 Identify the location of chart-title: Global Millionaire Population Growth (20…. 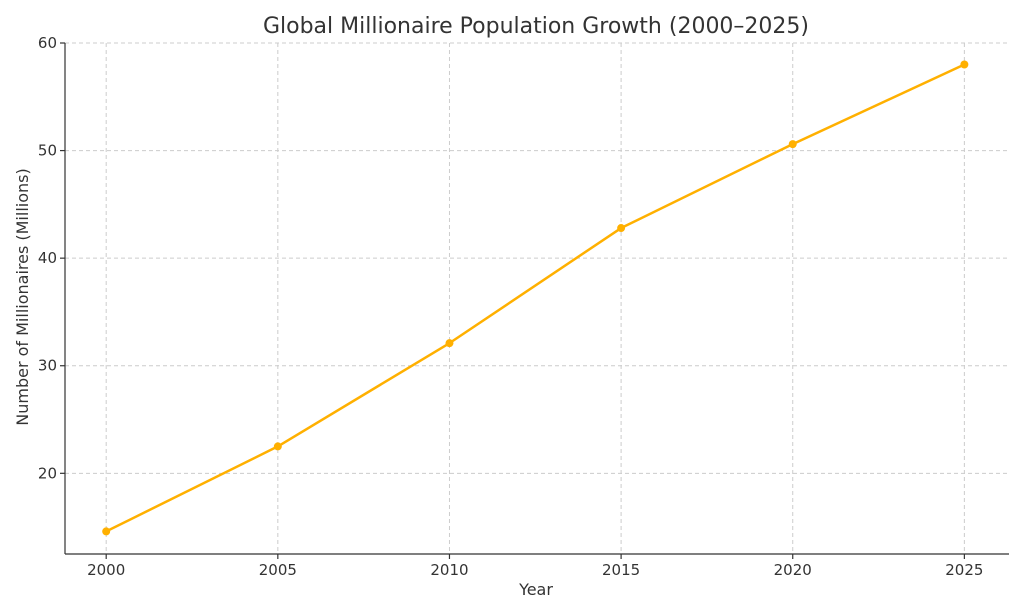
(536, 26).